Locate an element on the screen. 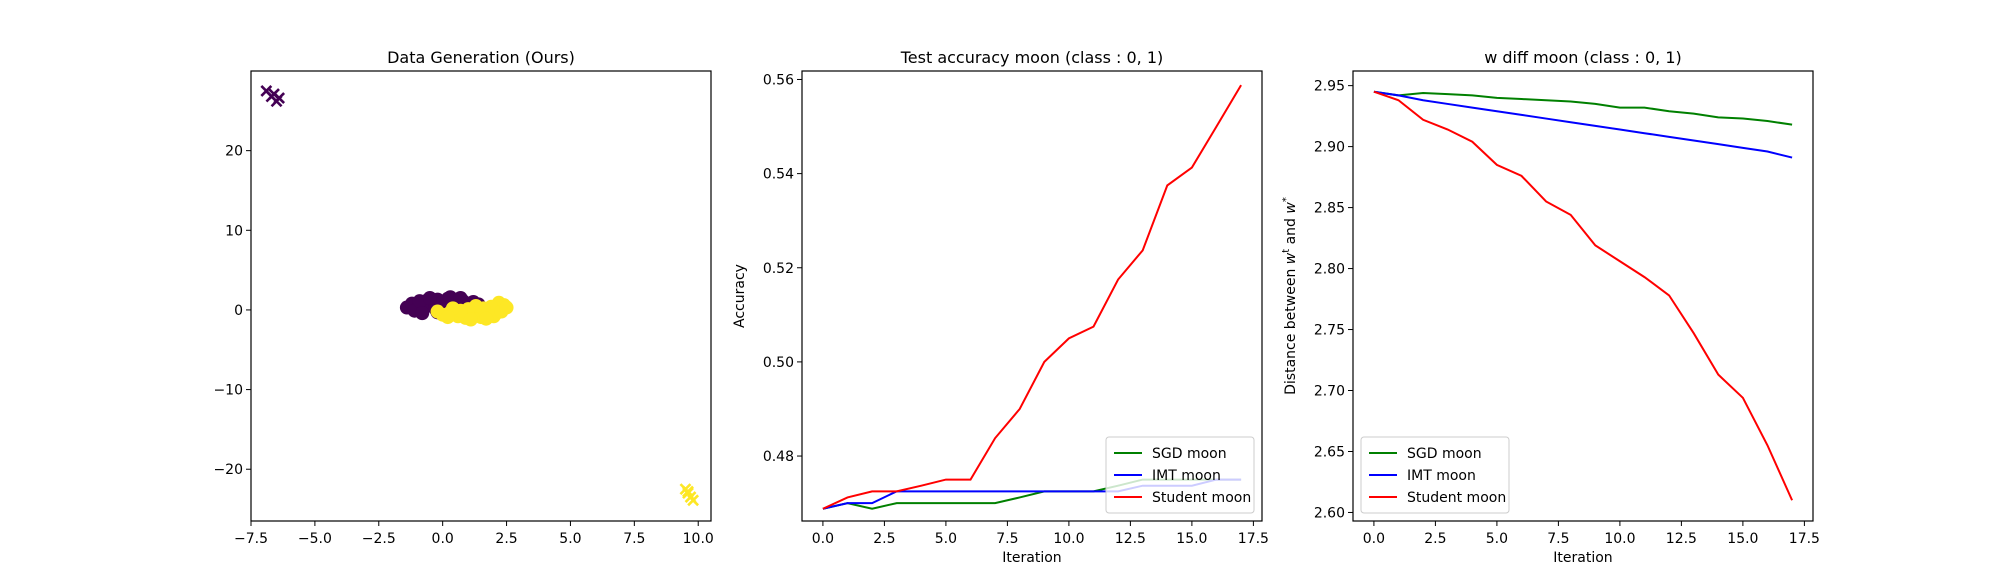 The width and height of the screenshot is (2000, 580). series-line-imt-moon is located at coordinates (1583, 124).